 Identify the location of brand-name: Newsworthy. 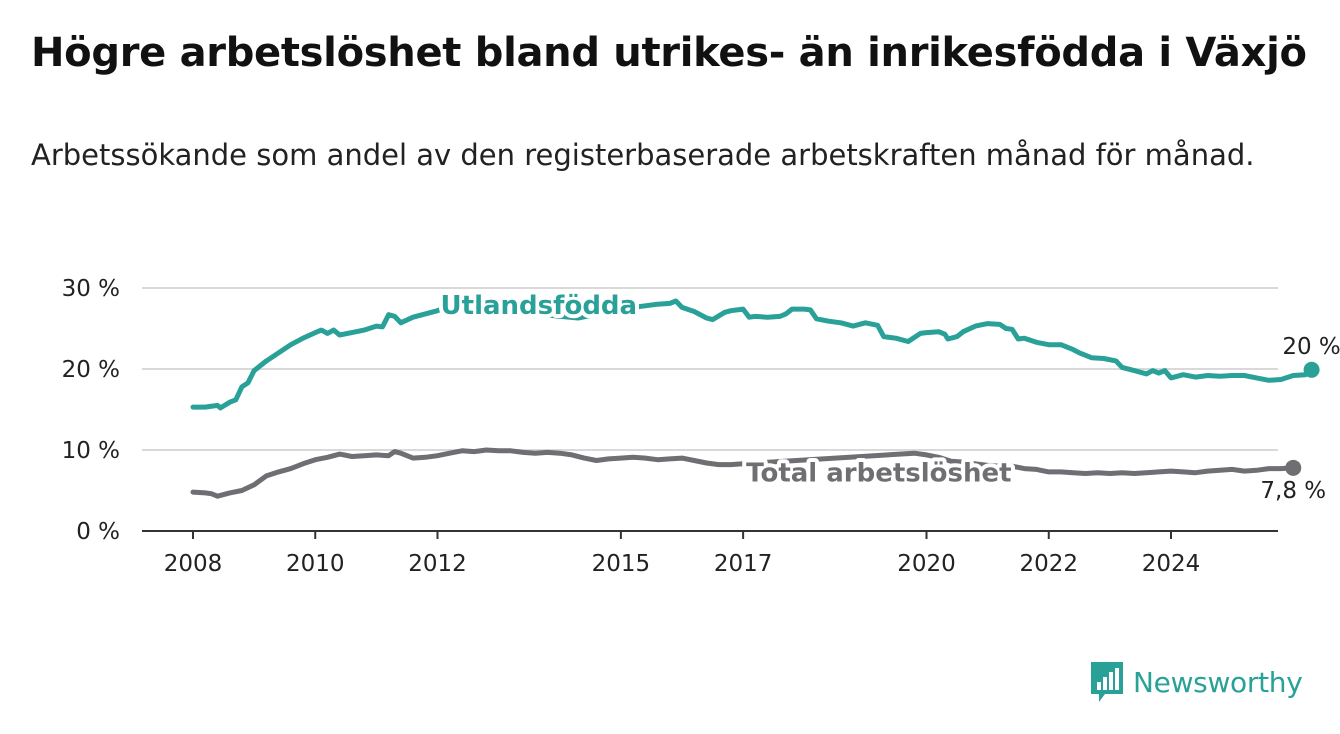
(1218, 682).